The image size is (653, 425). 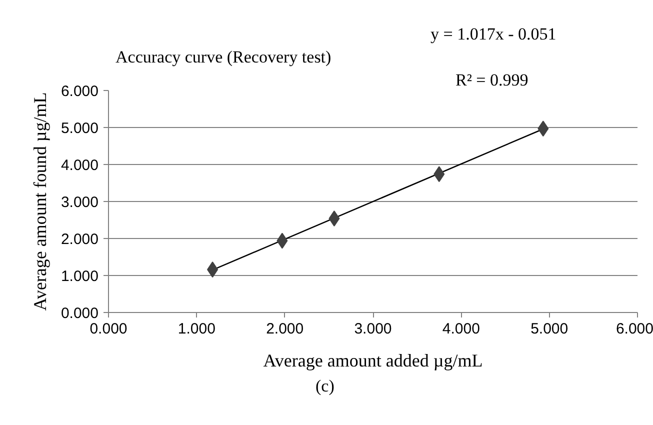 I want to click on x-tick-label: 1.000, so click(x=197, y=329).